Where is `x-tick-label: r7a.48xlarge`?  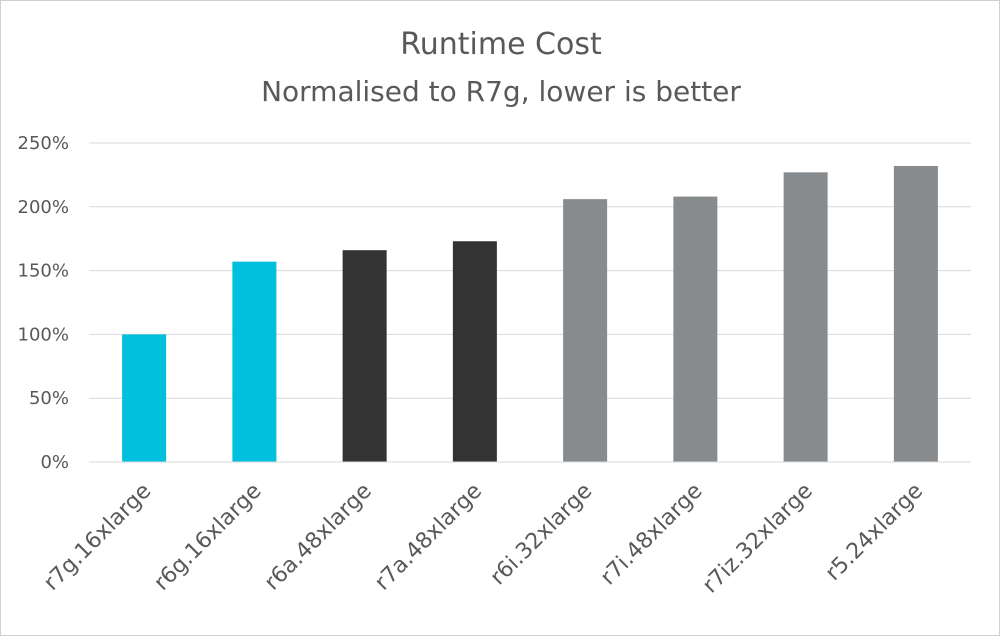 x-tick-label: r7a.48xlarge is located at coordinates (428, 537).